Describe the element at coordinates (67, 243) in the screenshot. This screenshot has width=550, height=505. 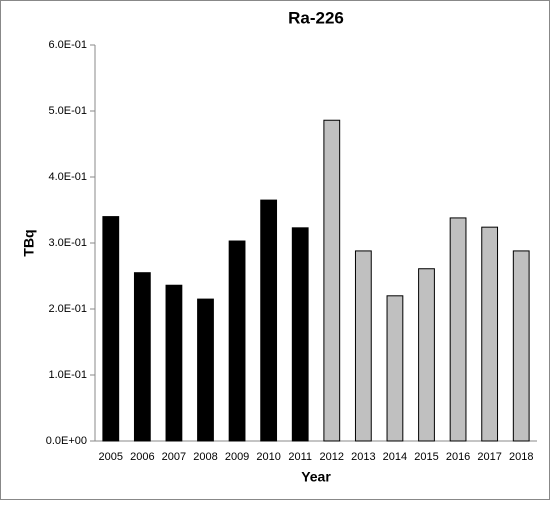
I see `y-tick-label: 3.0E-01` at that location.